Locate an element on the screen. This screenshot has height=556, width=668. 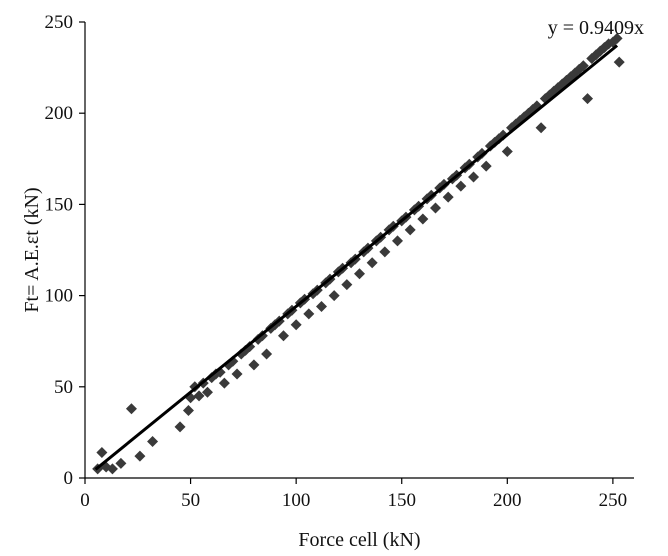
y-tick-label: 50 is located at coordinates (63, 387).